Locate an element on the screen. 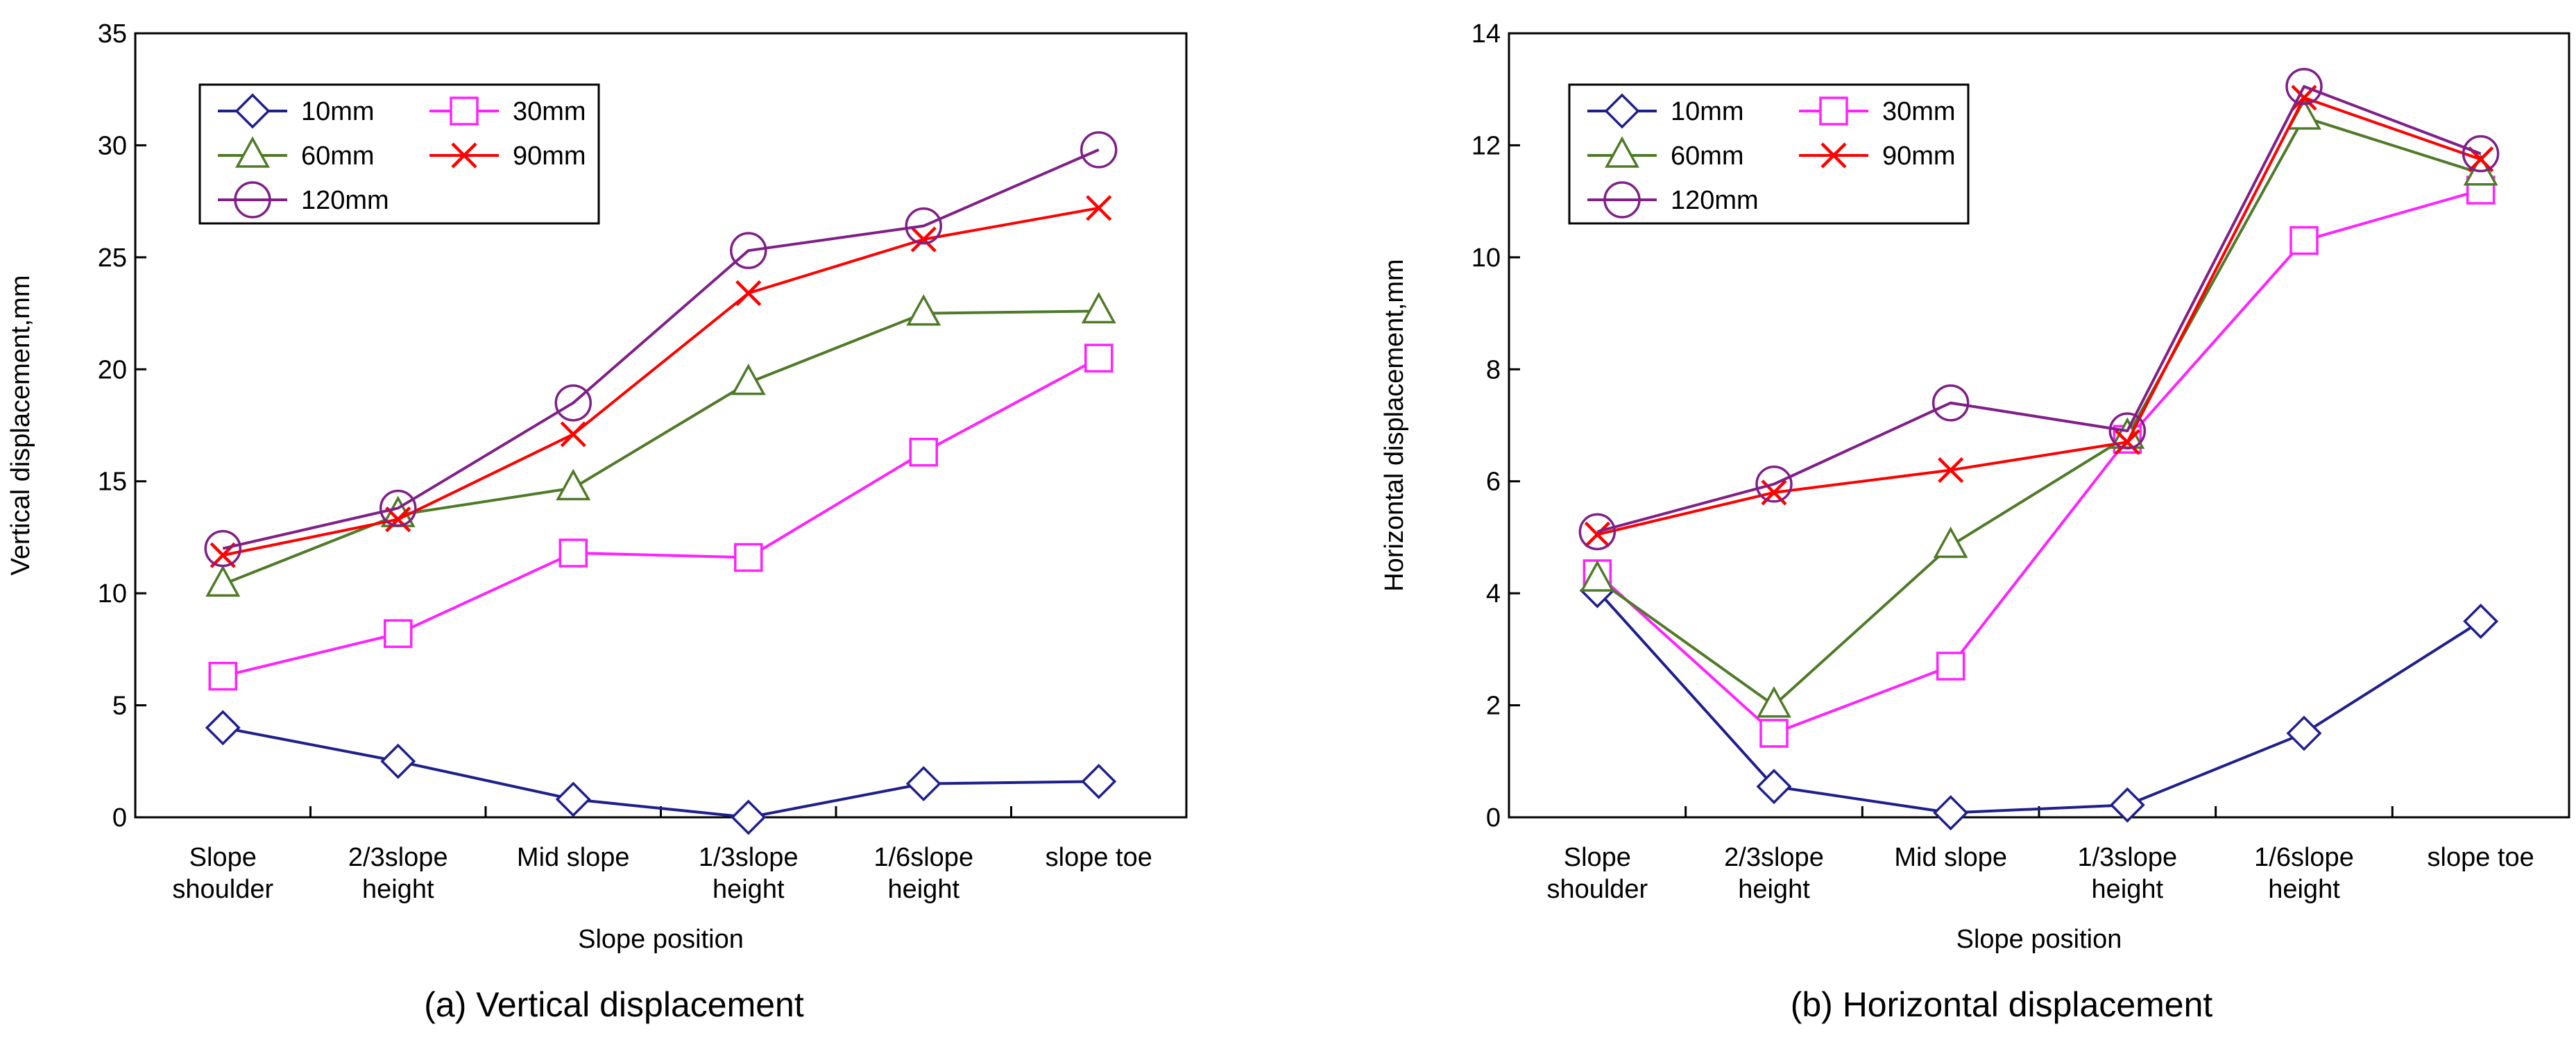 The image size is (2576, 1040). legend-marker-10mm is located at coordinates (1622, 111).